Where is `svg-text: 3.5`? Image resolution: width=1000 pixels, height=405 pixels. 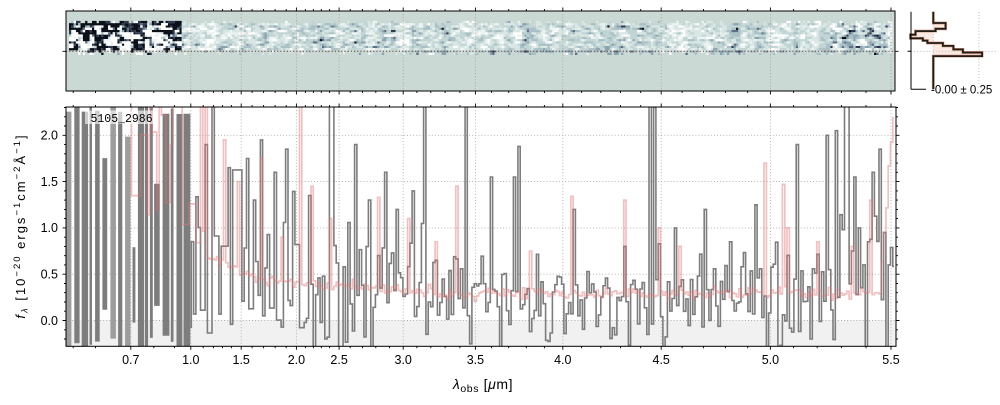
svg-text: 3.5 is located at coordinates (475, 360).